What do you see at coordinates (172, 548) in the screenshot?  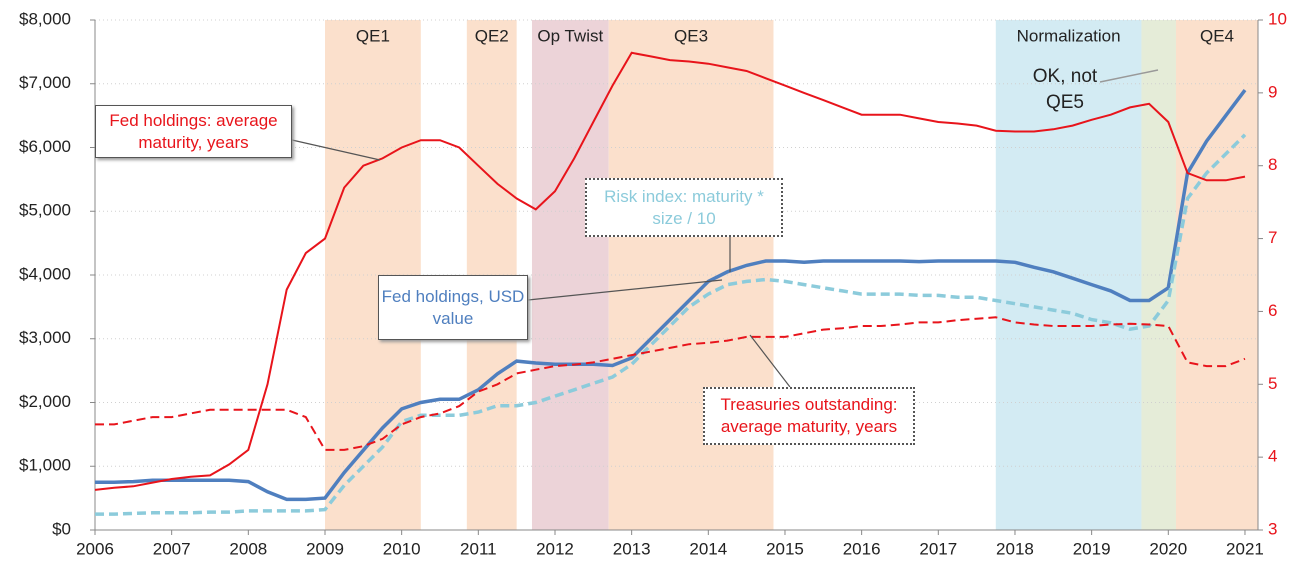 I see `x-tick-label: 2007` at bounding box center [172, 548].